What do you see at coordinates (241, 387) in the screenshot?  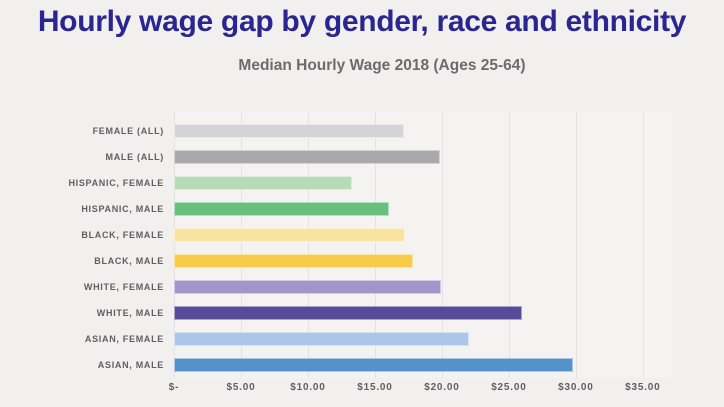 I see `x-tick-label-5: $5.00` at bounding box center [241, 387].